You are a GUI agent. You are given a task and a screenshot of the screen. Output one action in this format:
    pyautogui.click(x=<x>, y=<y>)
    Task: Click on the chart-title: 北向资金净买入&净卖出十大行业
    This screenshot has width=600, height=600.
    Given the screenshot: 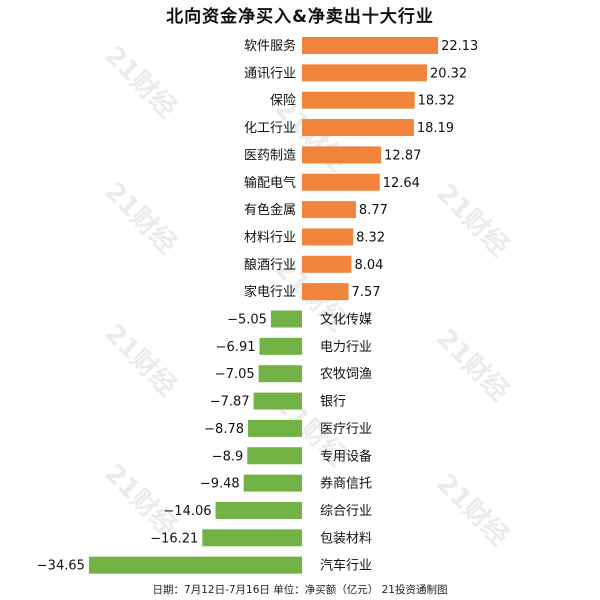 What is the action you would take?
    pyautogui.click(x=300, y=17)
    